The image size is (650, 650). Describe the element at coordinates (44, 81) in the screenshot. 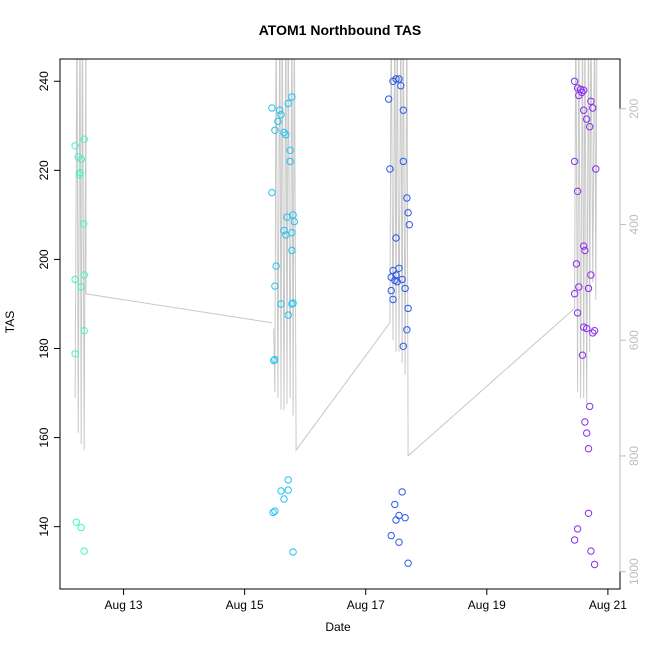

I see `y-tick-label: 240` at that location.